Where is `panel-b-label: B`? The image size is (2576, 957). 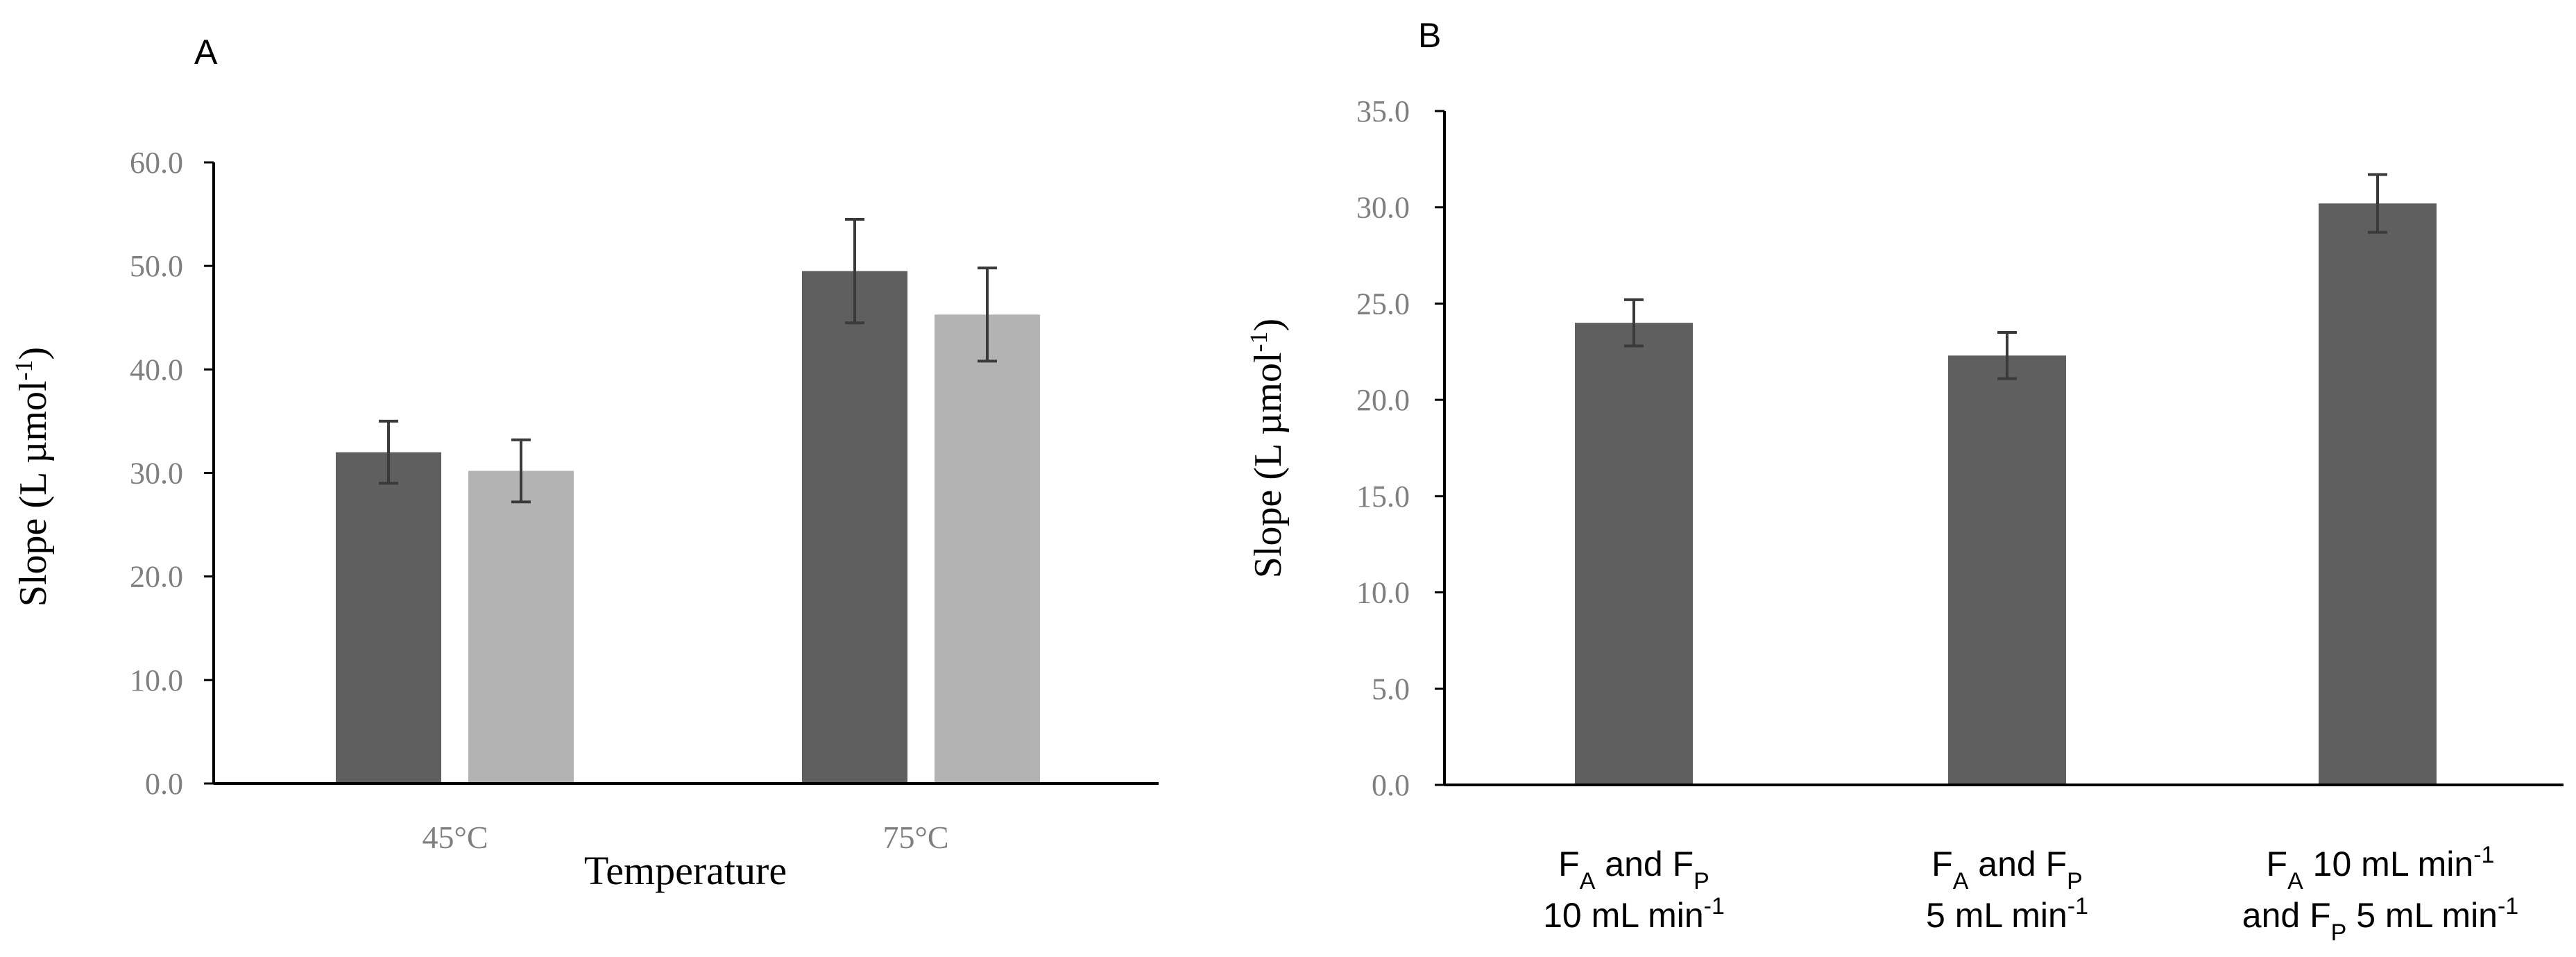 panel-b-label: B is located at coordinates (1429, 35).